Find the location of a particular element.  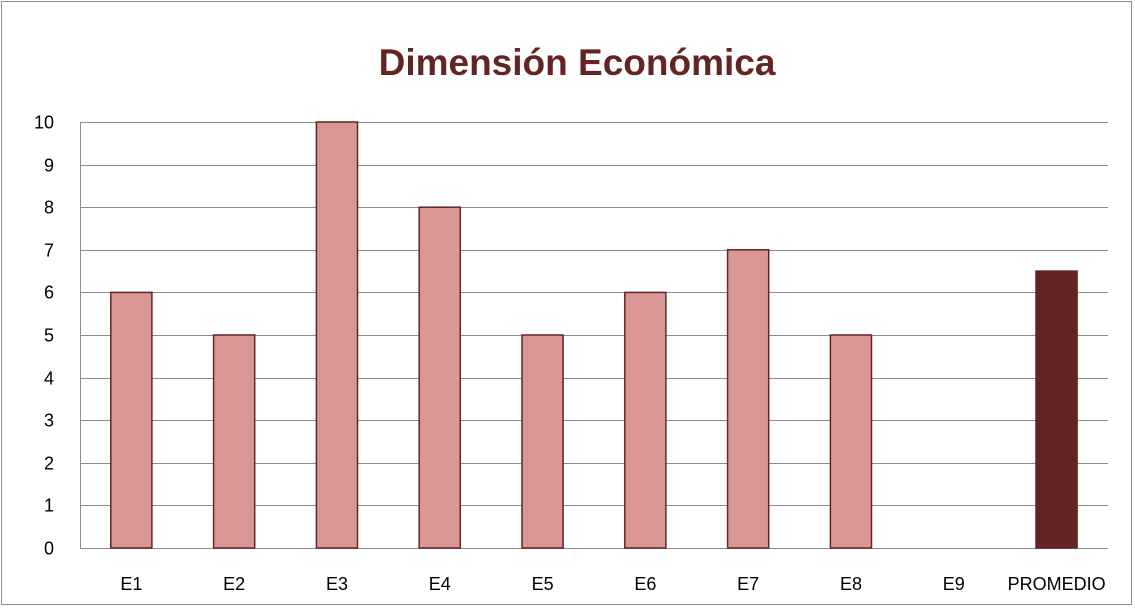

y-tick-label: 1 is located at coordinates (49, 506).